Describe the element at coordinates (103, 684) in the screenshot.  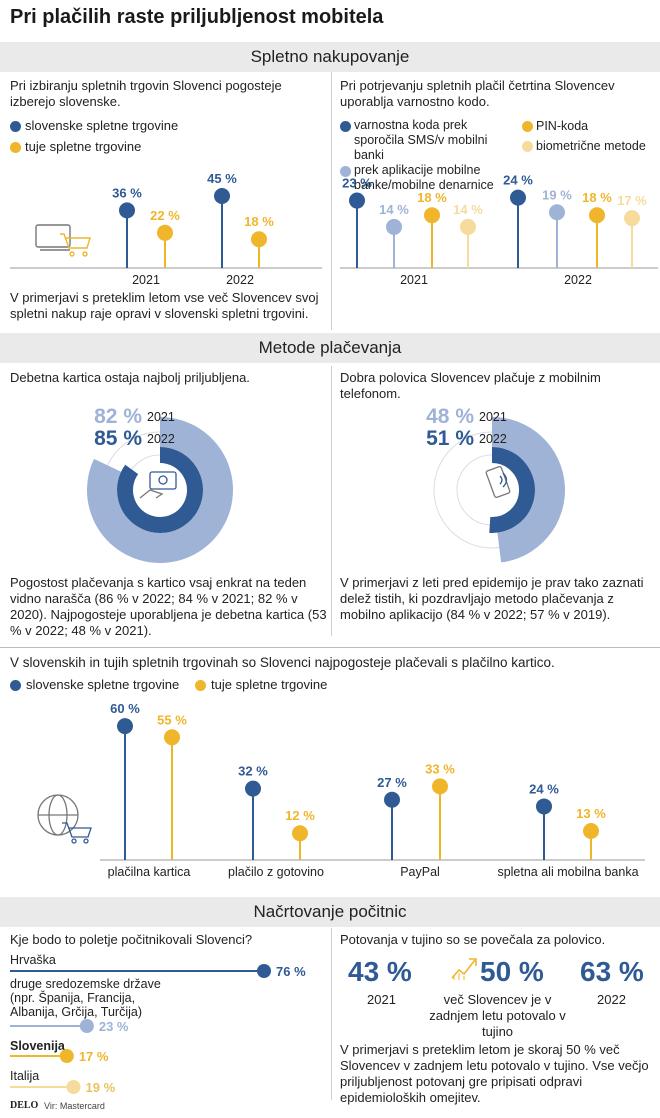
I see `legend-label-methods-slo: slovenske spletne trgovine` at that location.